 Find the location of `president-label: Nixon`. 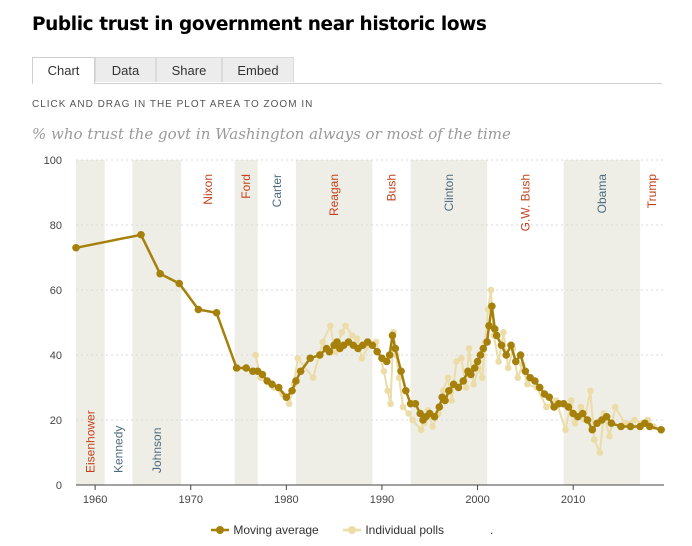

president-label: Nixon is located at coordinates (208, 189).